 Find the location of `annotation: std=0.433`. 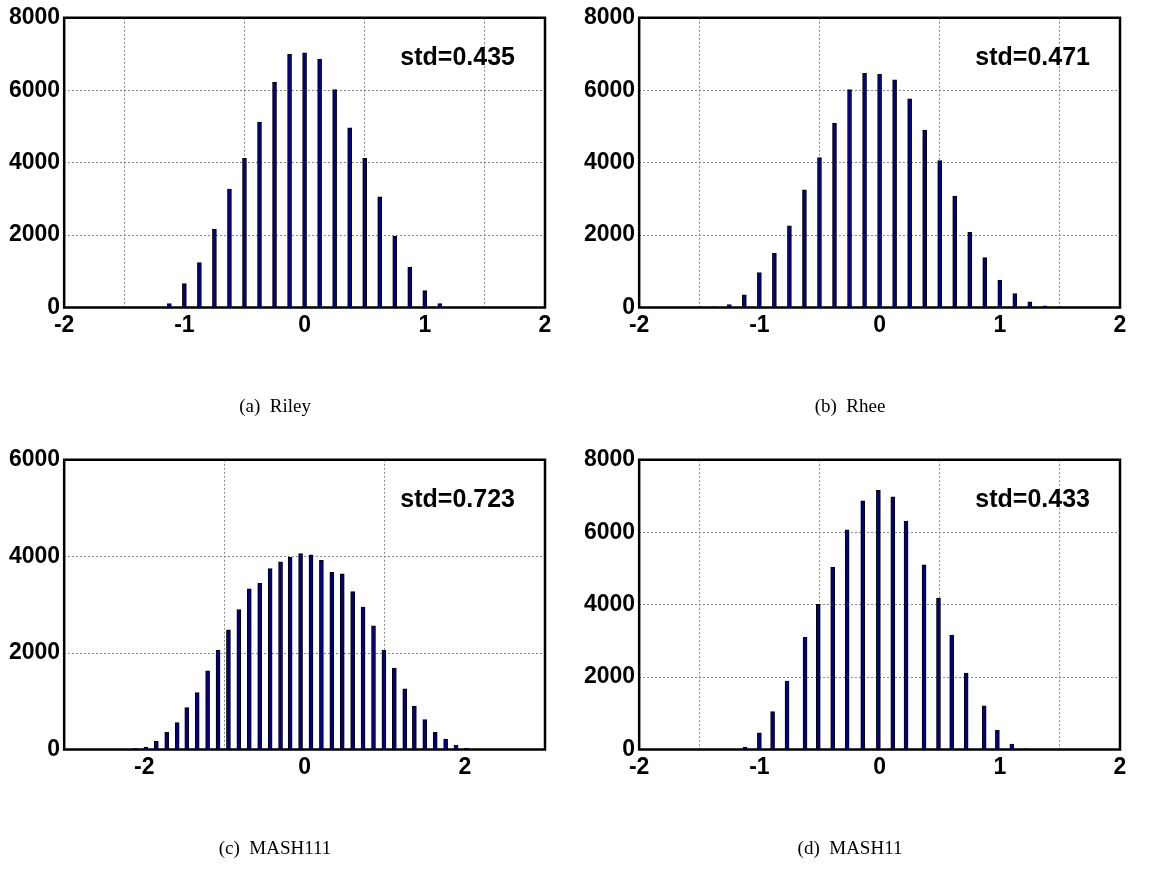

annotation: std=0.433 is located at coordinates (1032, 498).